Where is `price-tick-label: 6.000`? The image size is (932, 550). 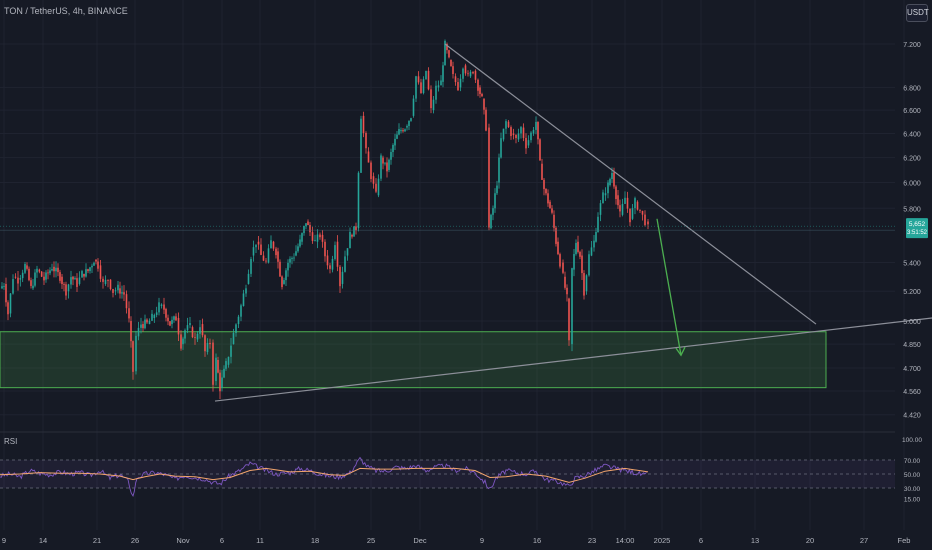
price-tick-label: 6.000 is located at coordinates (912, 184).